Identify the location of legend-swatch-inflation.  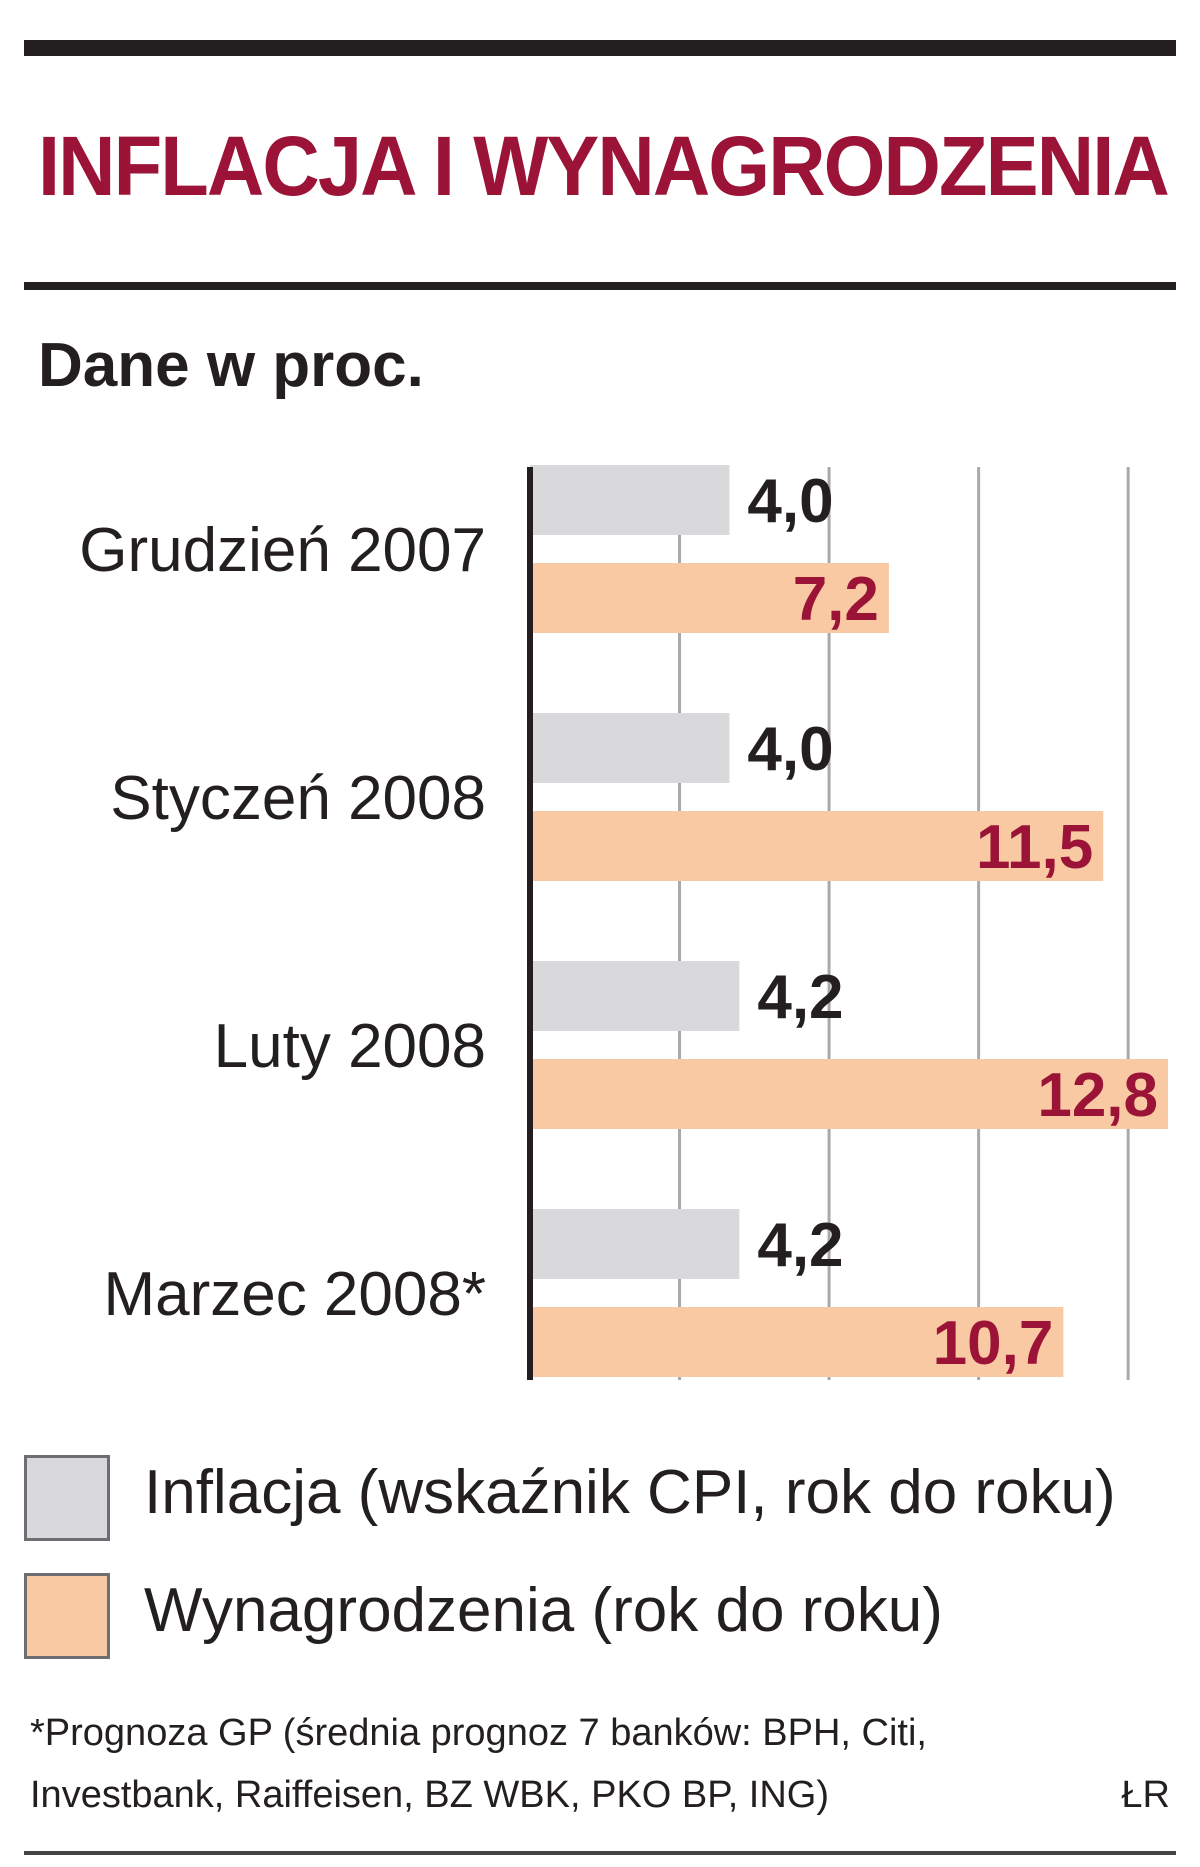
(67, 1498).